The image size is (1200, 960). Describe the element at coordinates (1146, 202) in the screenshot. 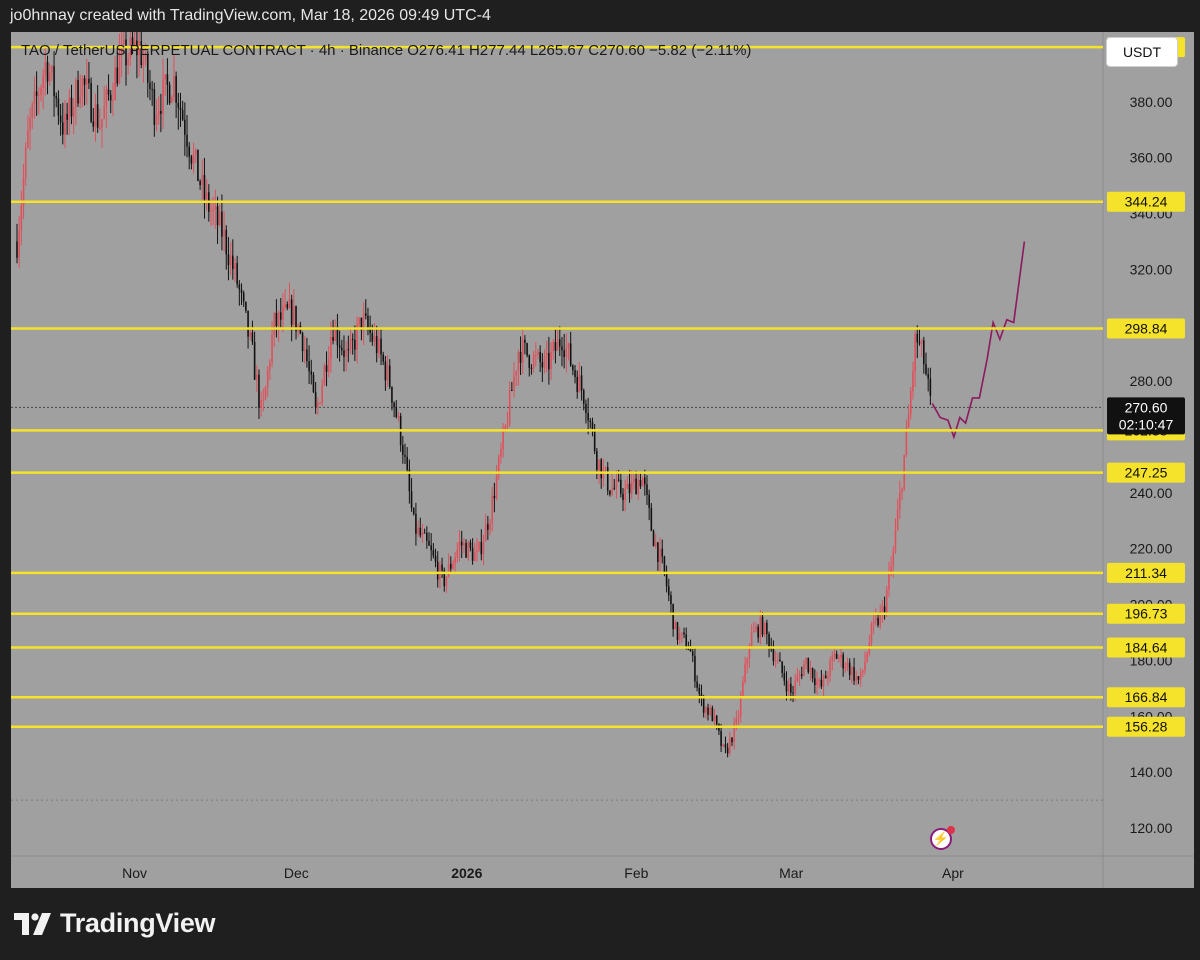

I see `level-label: 344.24` at that location.